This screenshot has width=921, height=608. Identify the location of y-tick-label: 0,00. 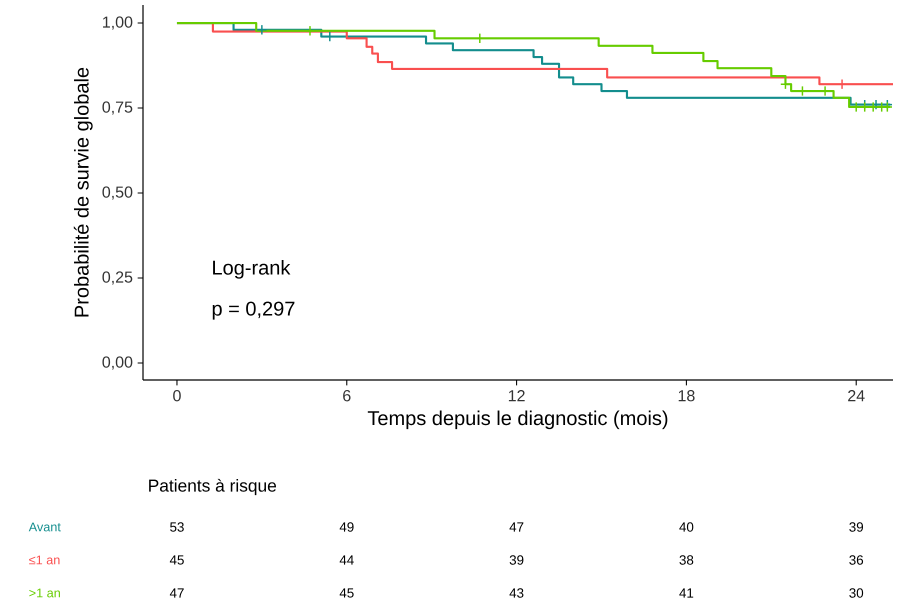
(117, 363).